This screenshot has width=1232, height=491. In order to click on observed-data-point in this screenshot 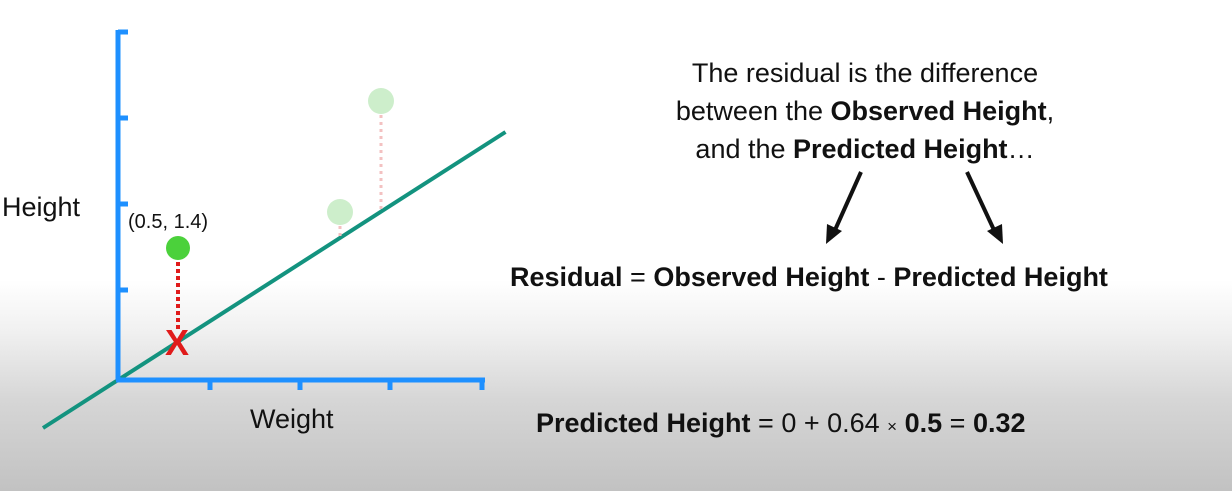, I will do `click(178, 248)`.